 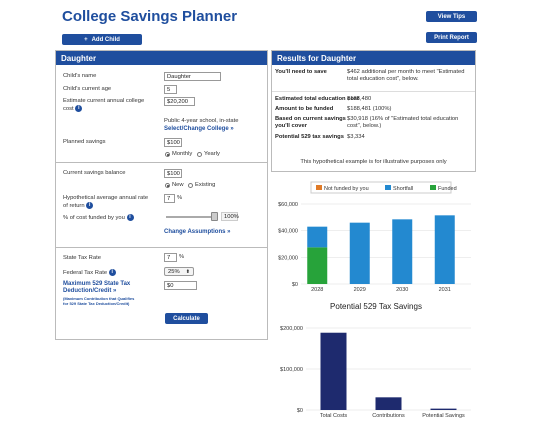 I want to click on yearly-label: Yearly, so click(x=212, y=154).